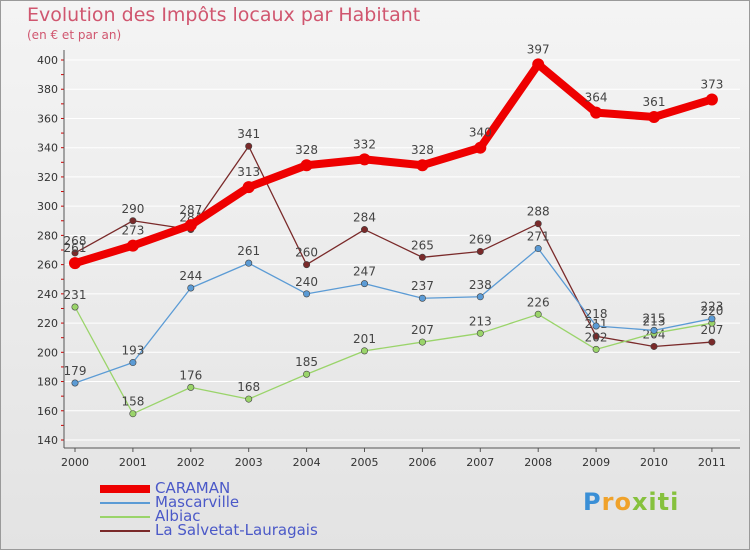 This screenshot has height=550, width=750. Describe the element at coordinates (306, 253) in the screenshot. I see `data-label: 260` at that location.